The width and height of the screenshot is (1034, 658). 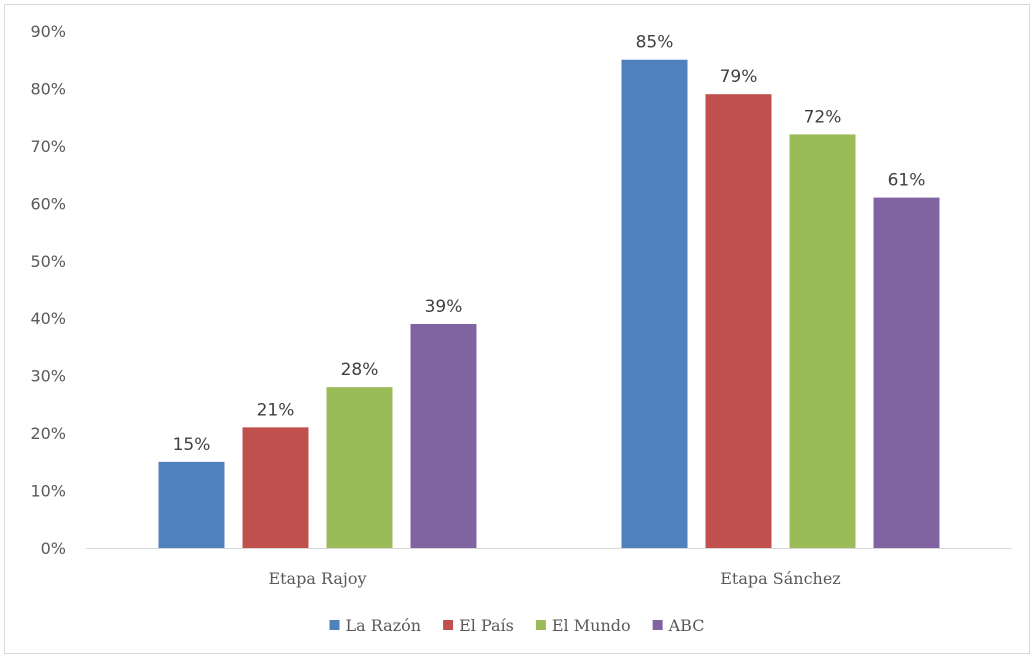 What do you see at coordinates (48, 318) in the screenshot?
I see `y-tick-label: 40%` at bounding box center [48, 318].